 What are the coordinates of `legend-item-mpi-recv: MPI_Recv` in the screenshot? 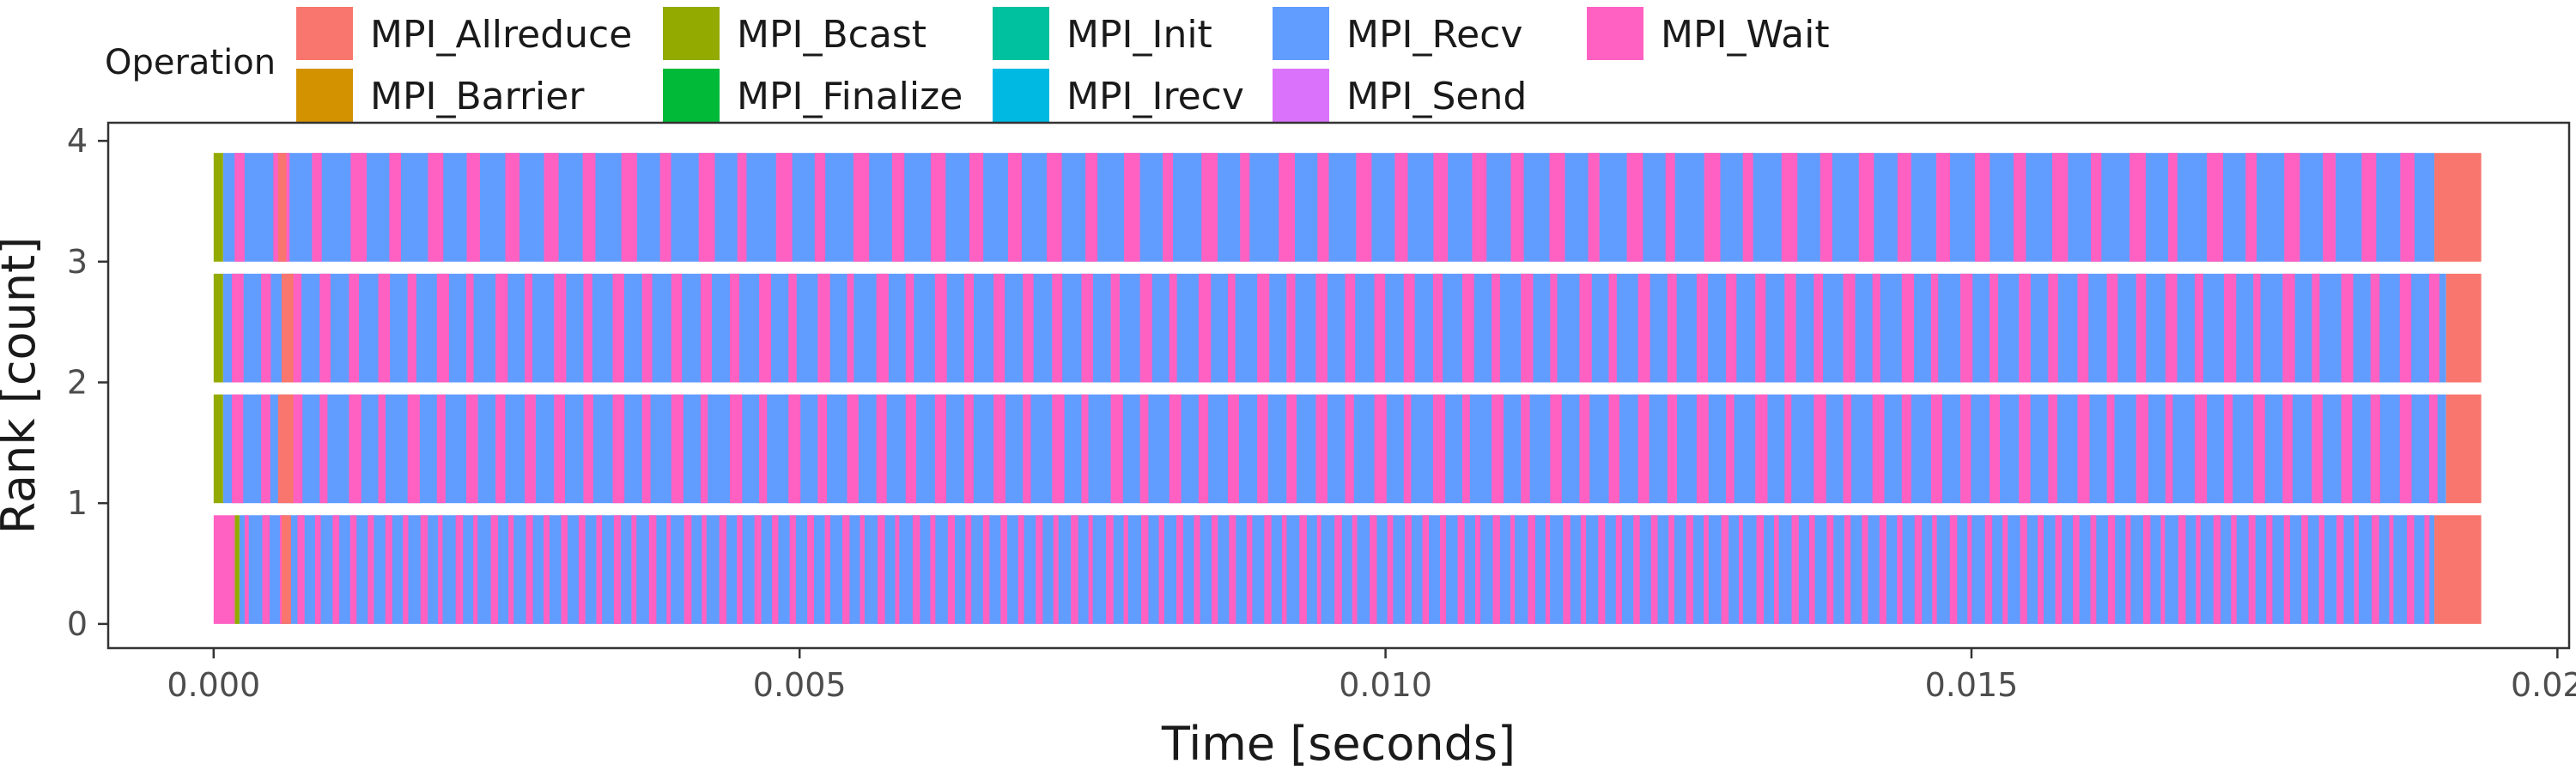 It's located at (1397, 33).